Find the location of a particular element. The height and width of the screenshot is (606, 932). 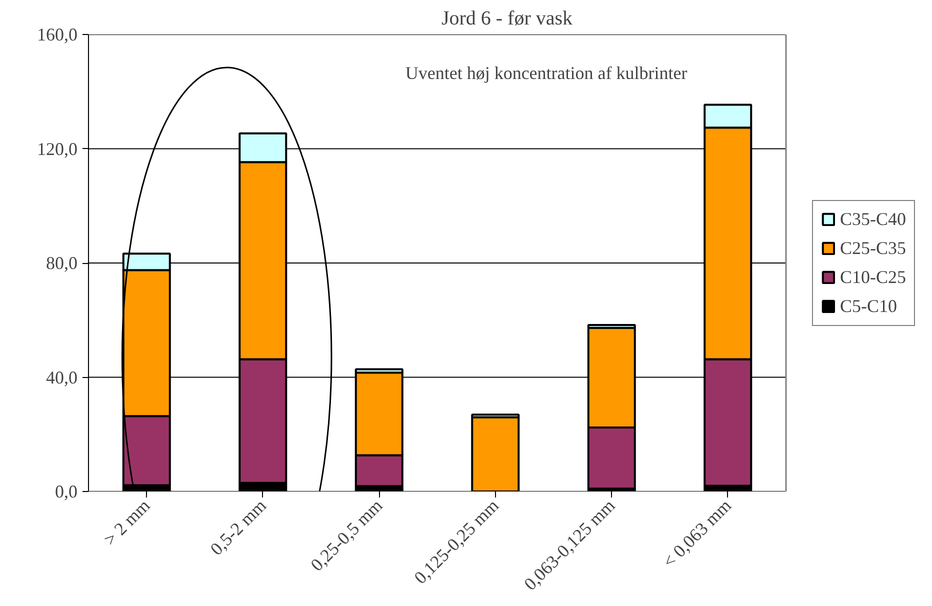

legend-label: C10-C25 is located at coordinates (873, 277).